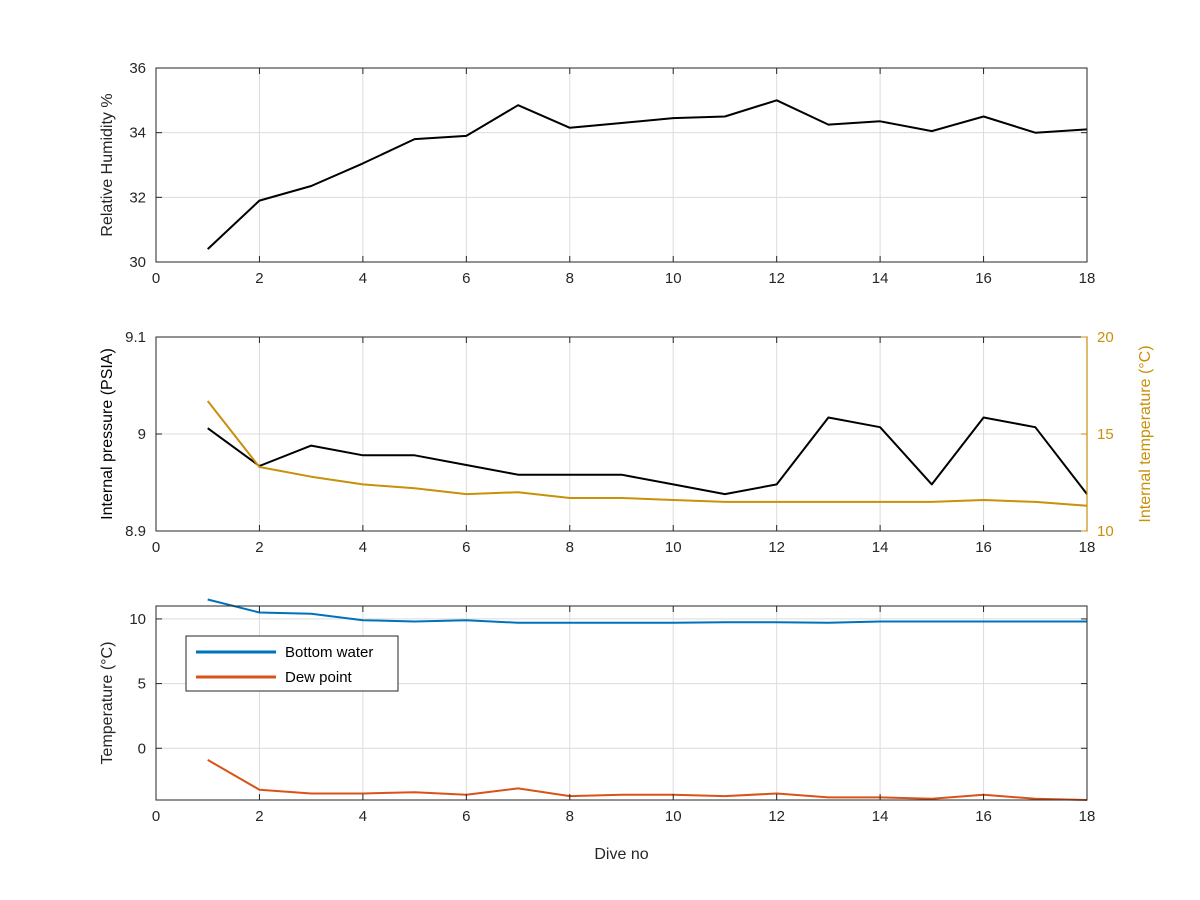 This screenshot has width=1200, height=900. What do you see at coordinates (137, 619) in the screenshot?
I see `y-tick-label: 10` at bounding box center [137, 619].